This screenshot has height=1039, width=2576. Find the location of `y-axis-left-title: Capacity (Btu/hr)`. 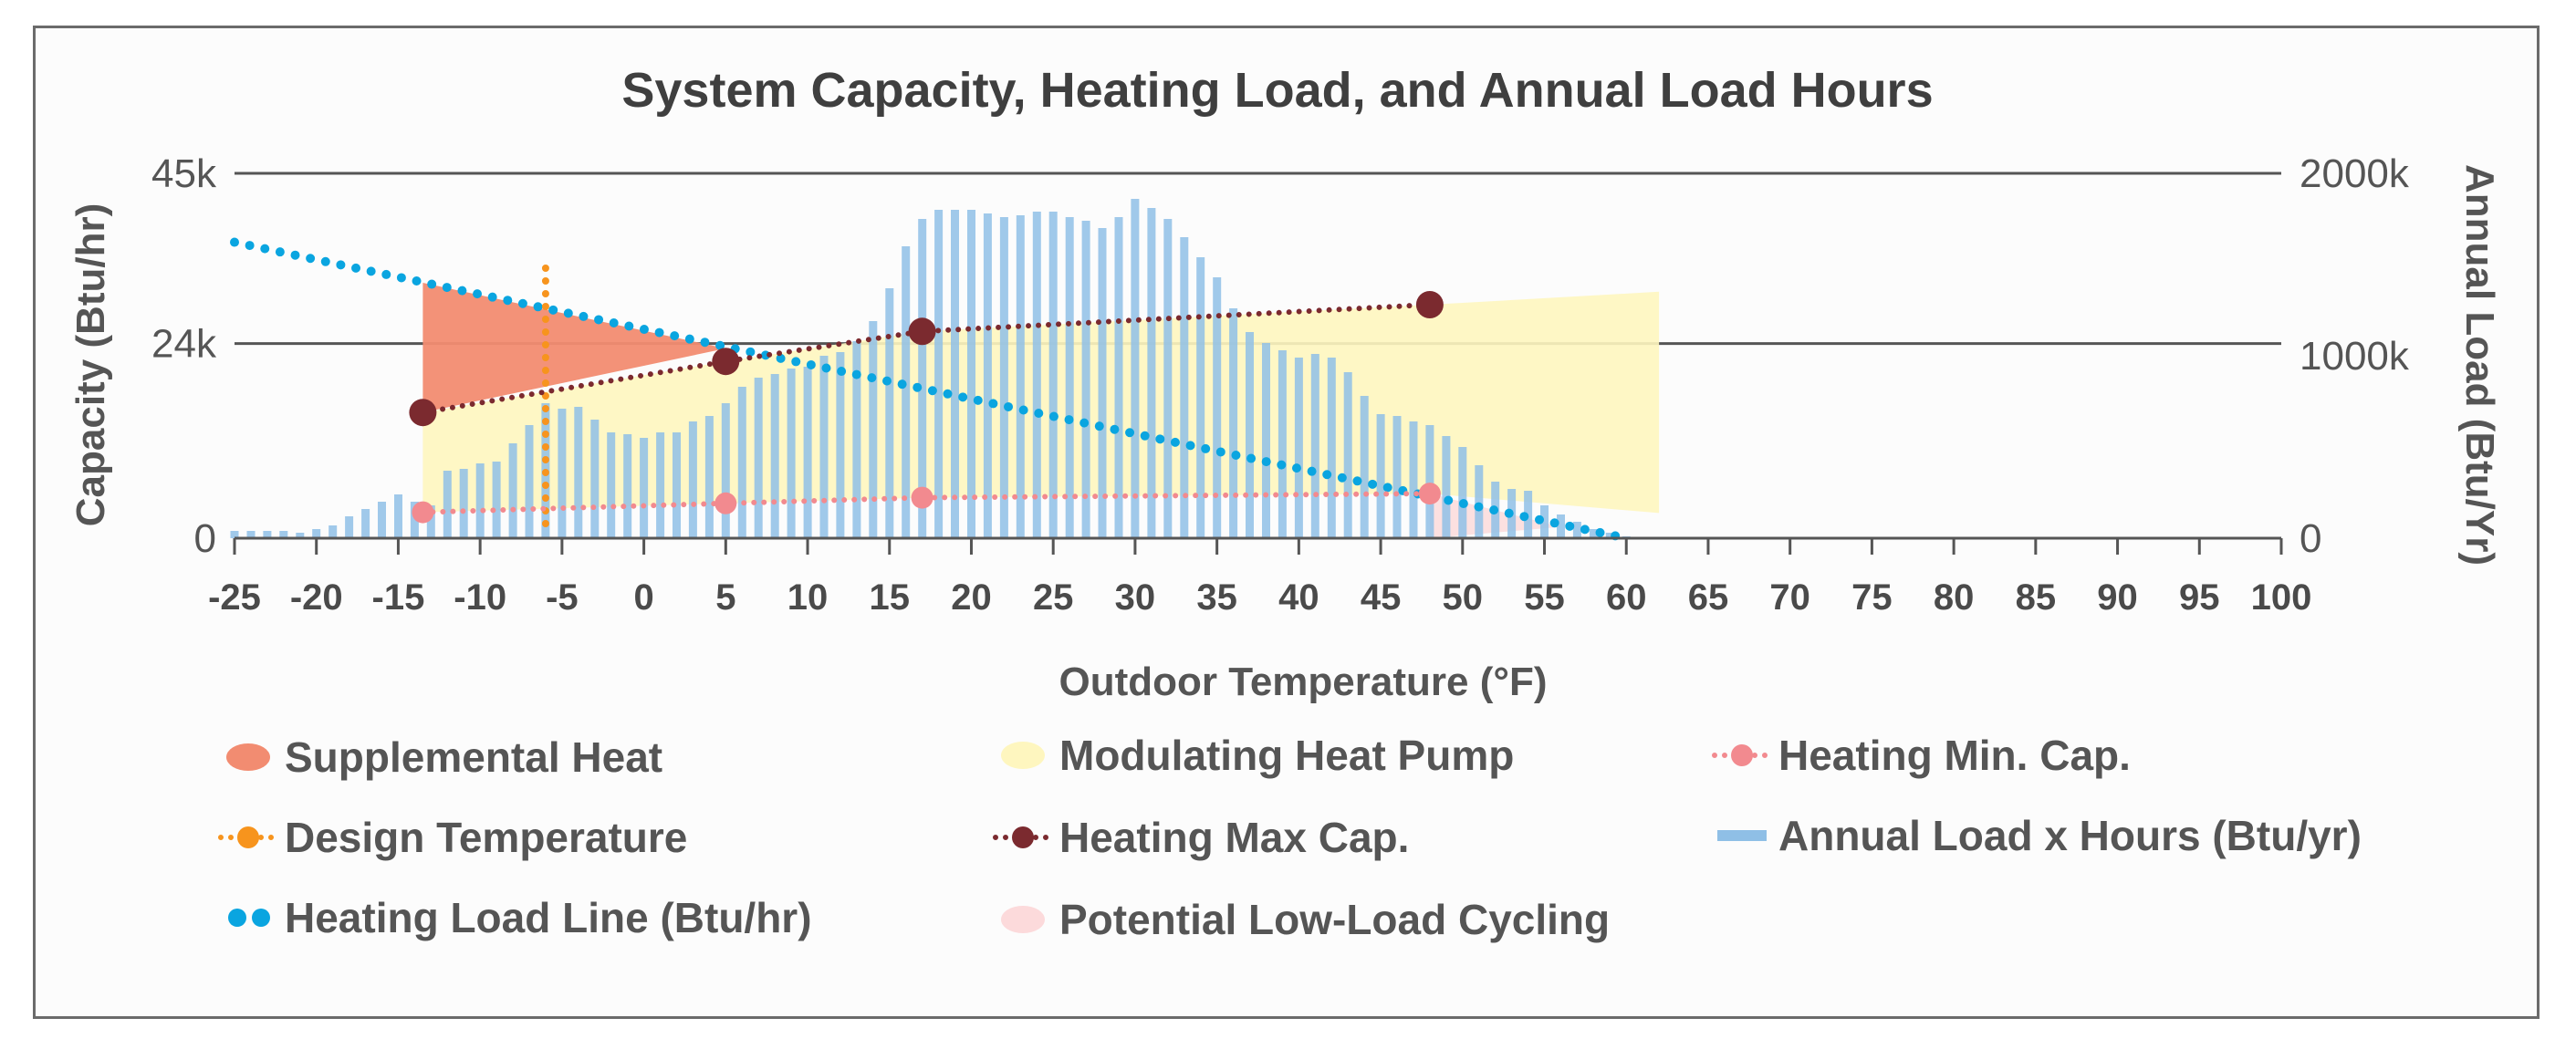

y-axis-left-title: Capacity (Btu/hr) is located at coordinates (90, 364).